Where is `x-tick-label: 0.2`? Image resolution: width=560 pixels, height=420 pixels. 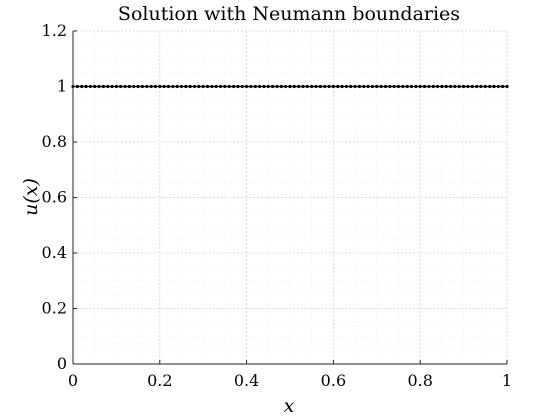
x-tick-label: 0.2 is located at coordinates (159, 380).